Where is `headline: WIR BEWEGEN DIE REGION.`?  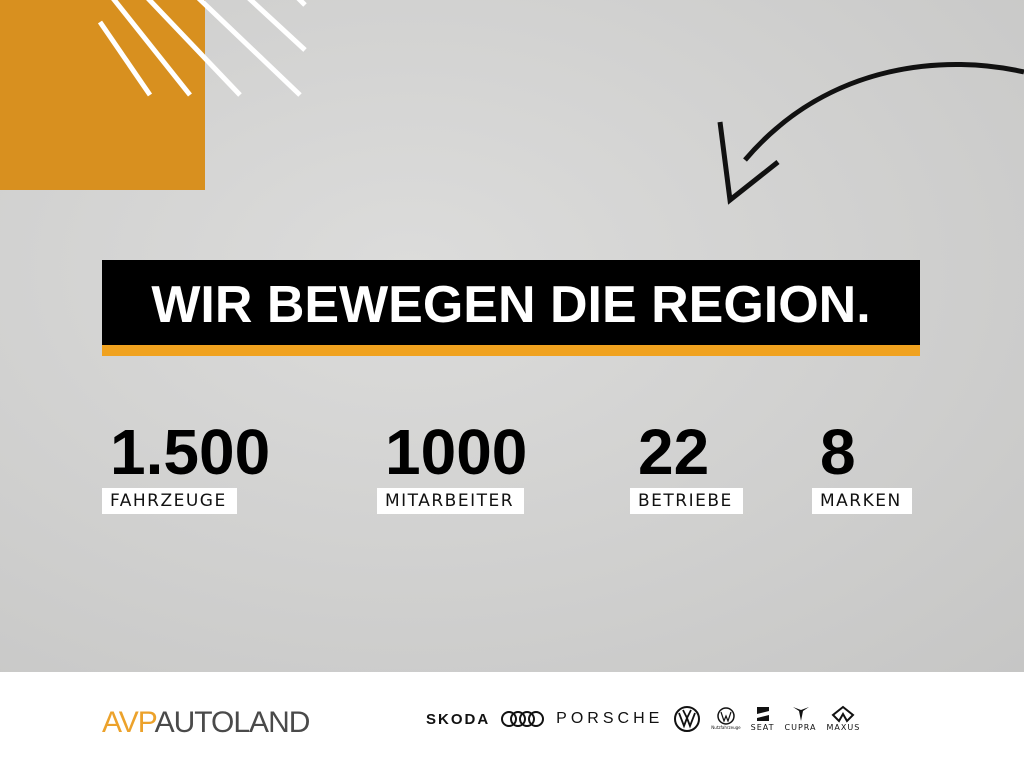 headline: WIR BEWEGEN DIE REGION. is located at coordinates (511, 302).